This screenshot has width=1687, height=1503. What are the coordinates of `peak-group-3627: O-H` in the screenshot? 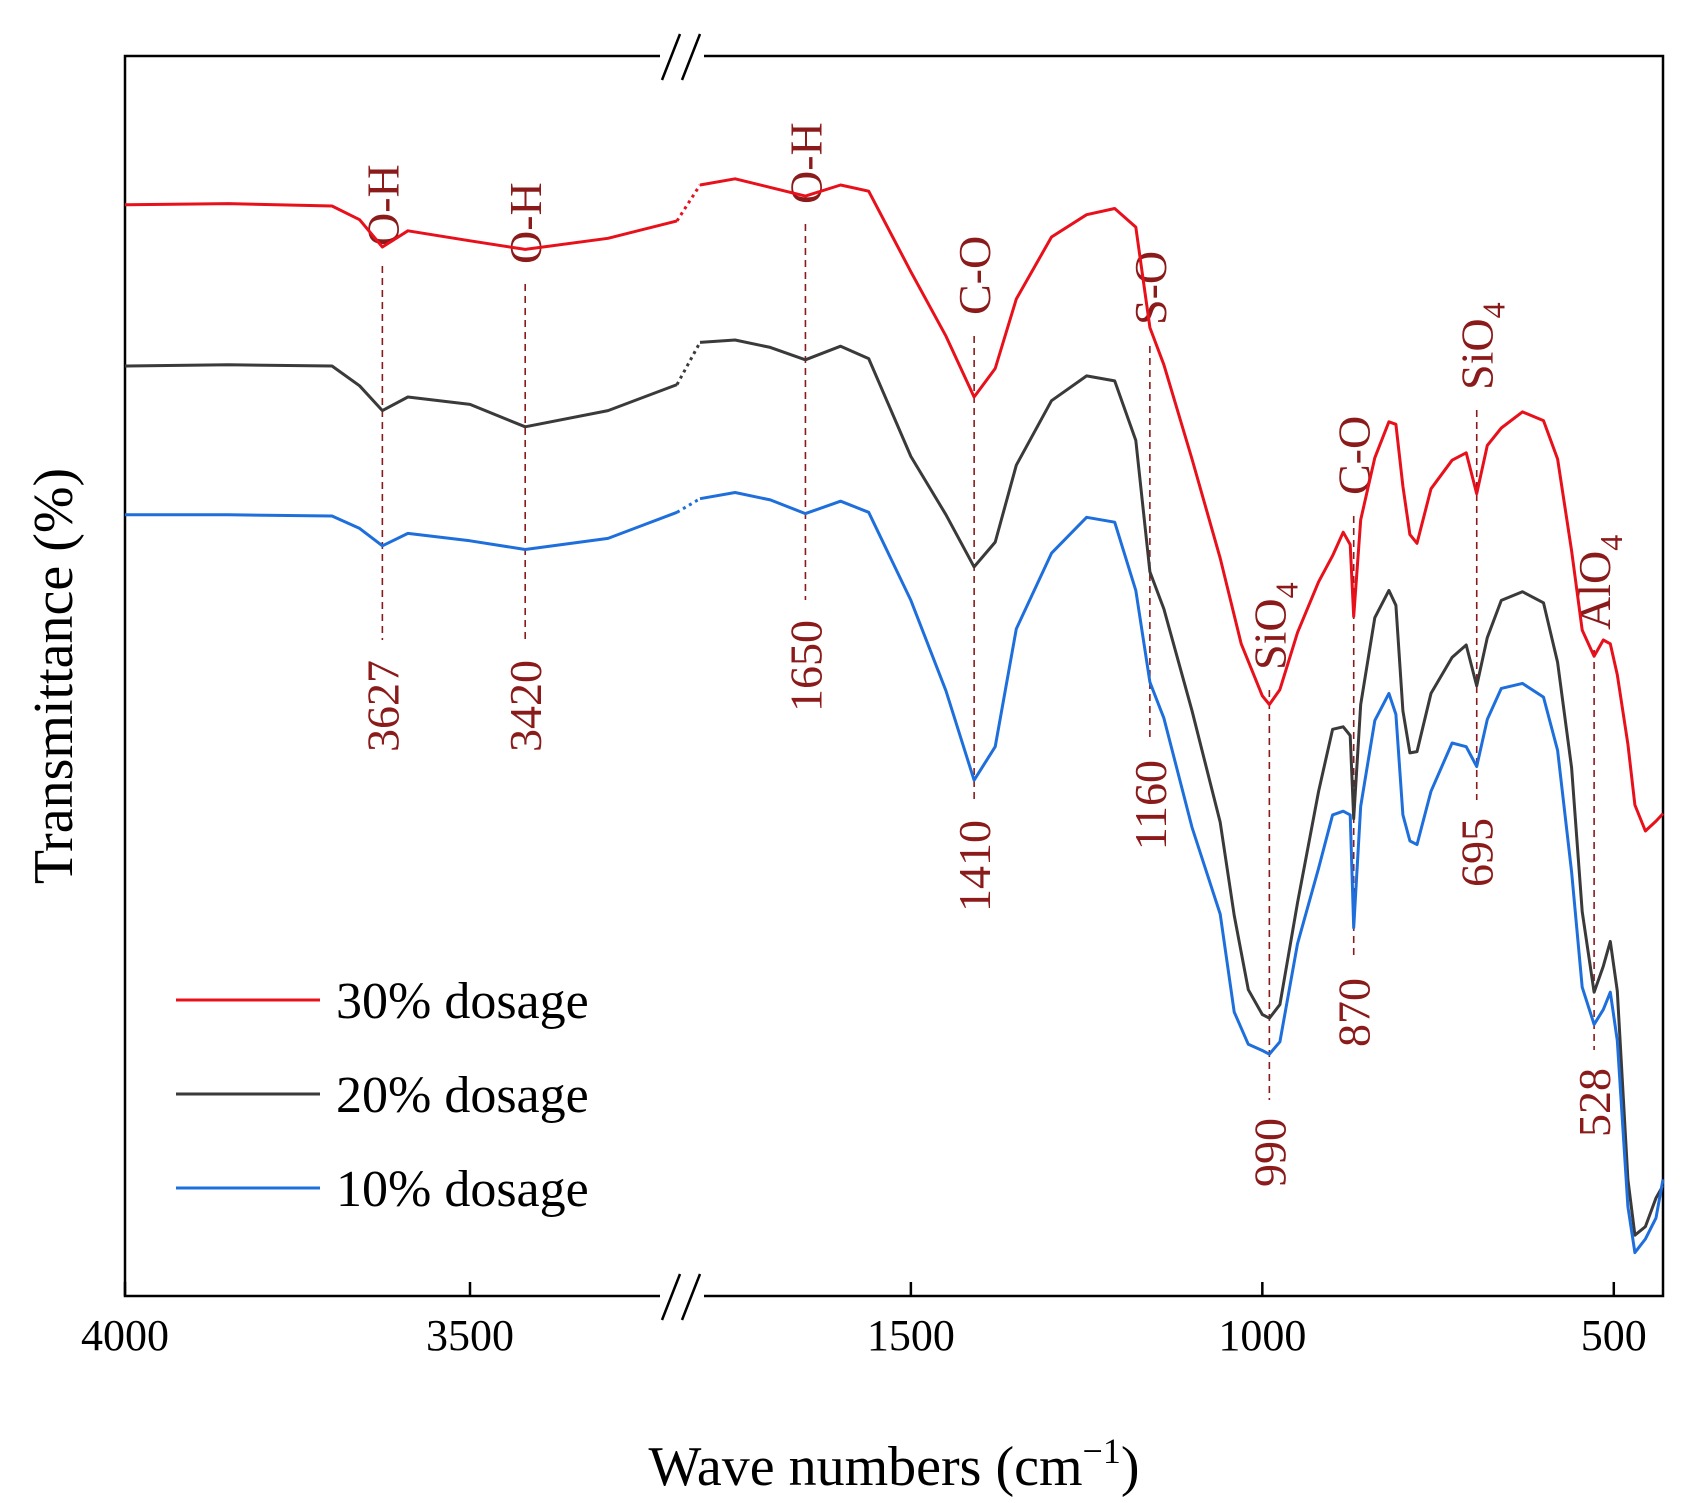 It's located at (382, 205).